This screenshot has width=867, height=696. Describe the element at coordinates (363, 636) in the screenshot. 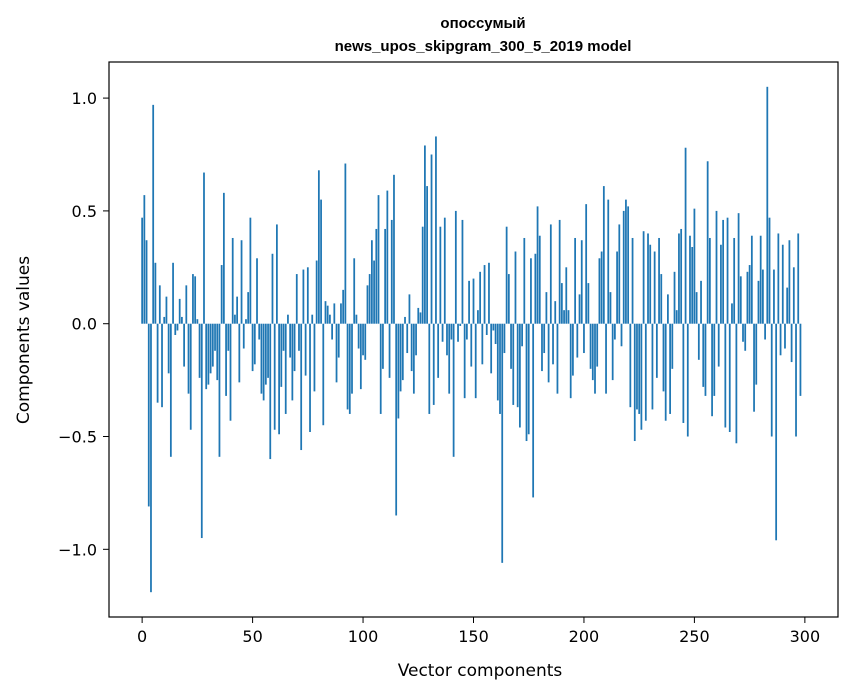

I see `x-tick-label: 100` at that location.